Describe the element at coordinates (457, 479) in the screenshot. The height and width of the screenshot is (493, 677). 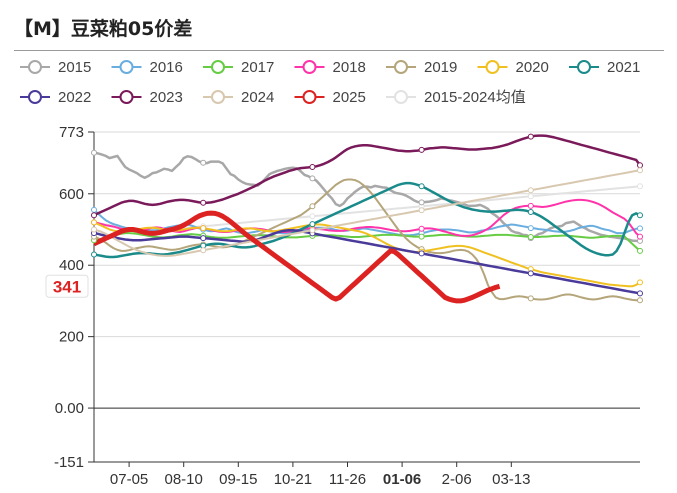
I see `x-tick-label: 2-06` at that location.